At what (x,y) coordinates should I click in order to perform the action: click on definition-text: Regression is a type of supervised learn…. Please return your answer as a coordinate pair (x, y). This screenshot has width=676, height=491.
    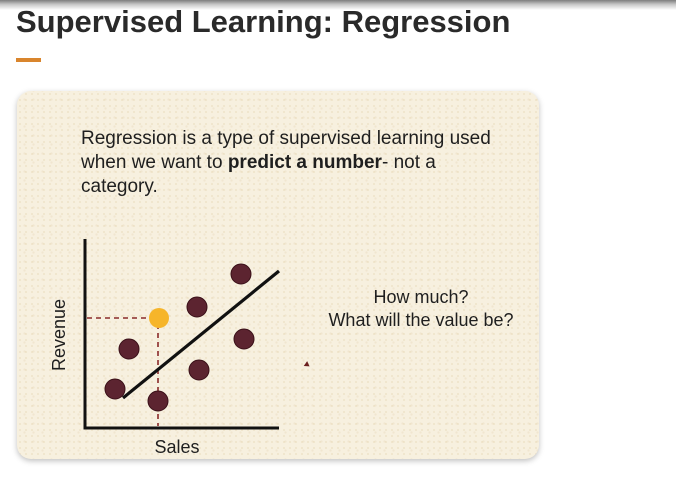
    Looking at the image, I should click on (291, 163).